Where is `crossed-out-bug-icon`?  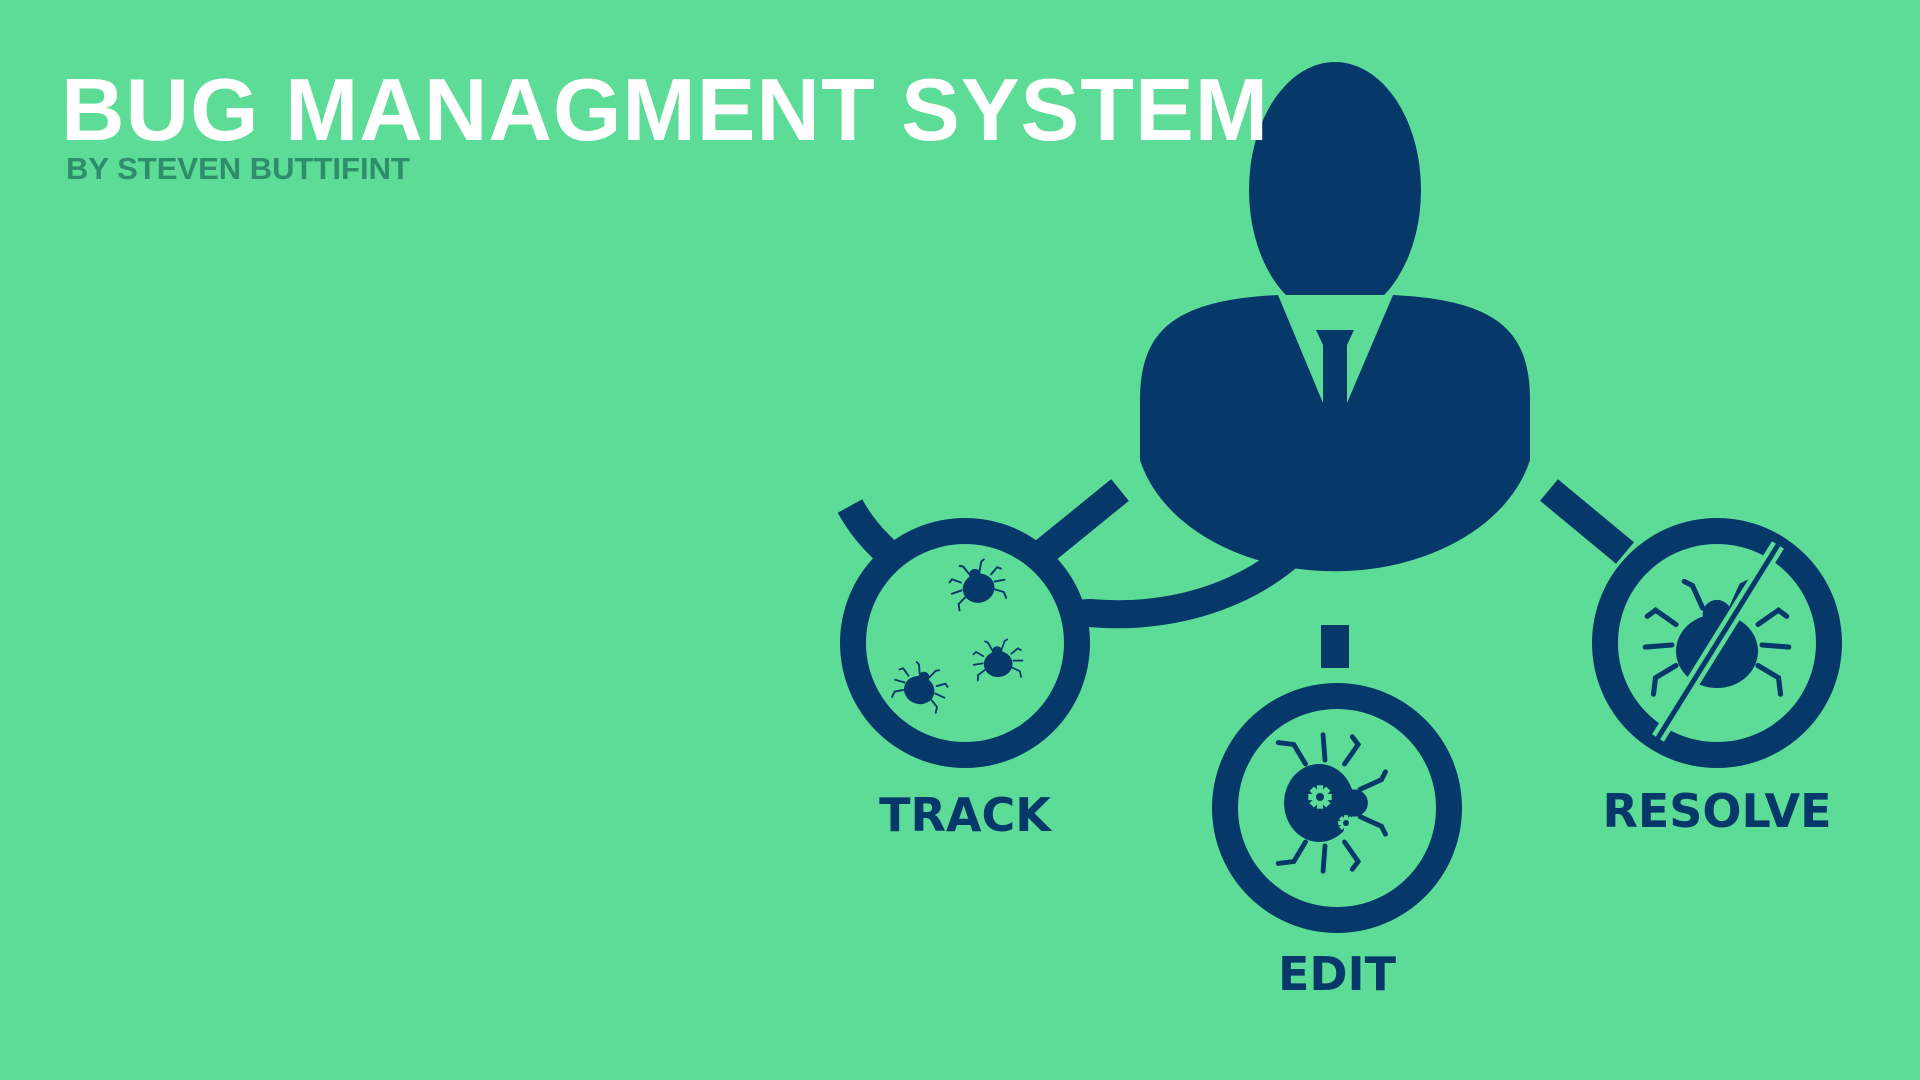 crossed-out-bug-icon is located at coordinates (1717, 641).